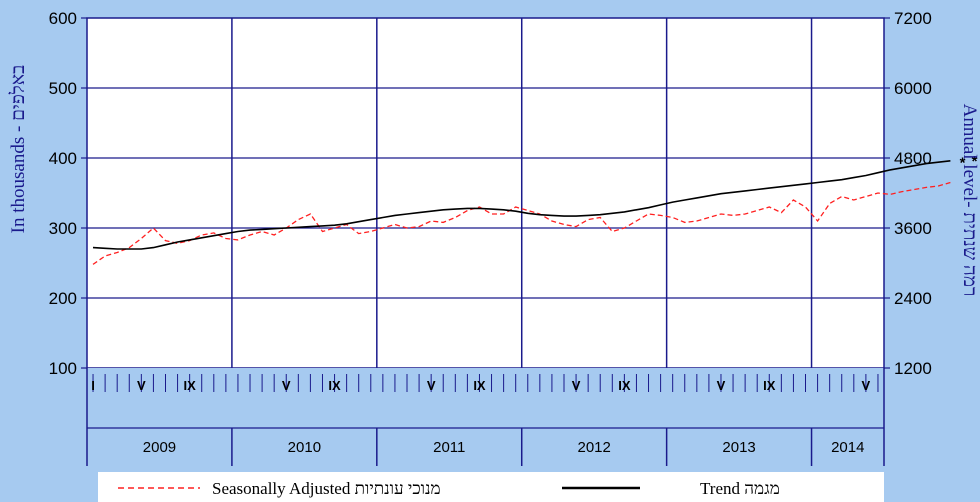 Image resolution: width=980 pixels, height=502 pixels. What do you see at coordinates (63, 158) in the screenshot?
I see `left-tick-label: 400` at bounding box center [63, 158].